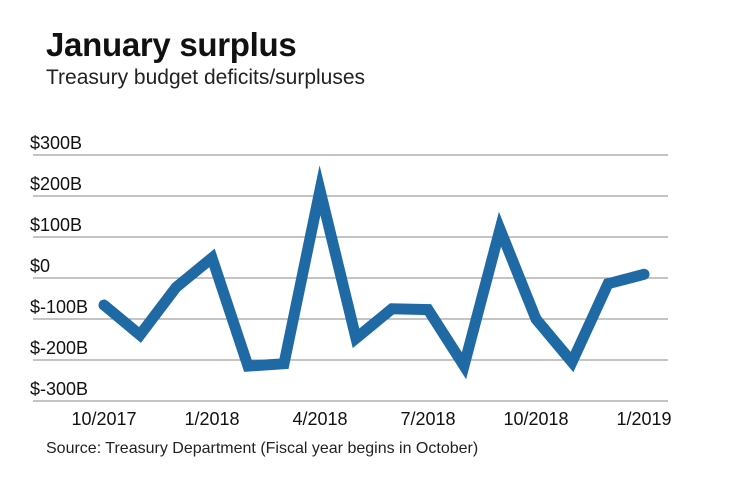 The image size is (740, 482). Describe the element at coordinates (211, 419) in the screenshot. I see `x-tick-label: 1/2018` at that location.